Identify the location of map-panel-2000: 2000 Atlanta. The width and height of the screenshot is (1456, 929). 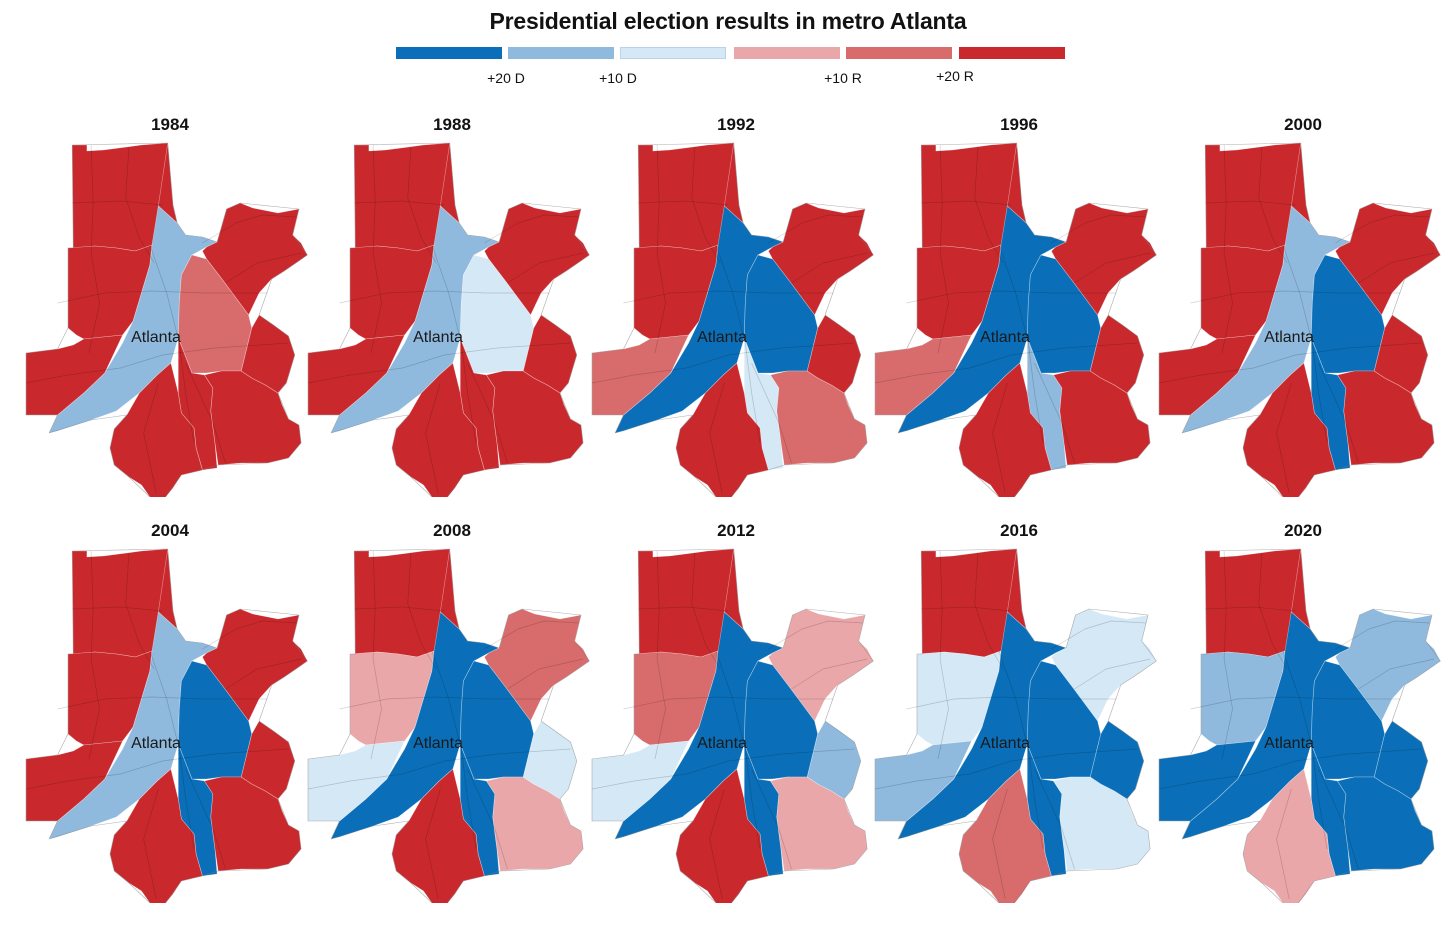
(1303, 315).